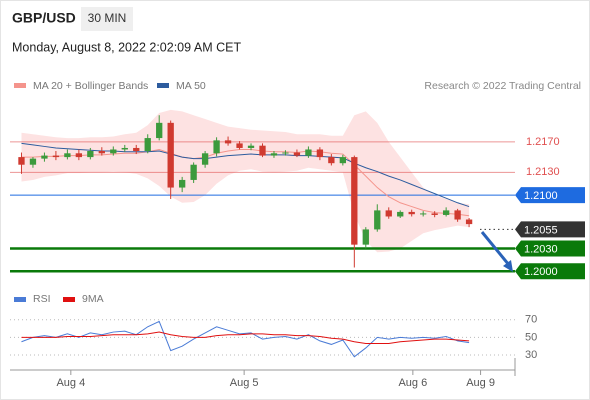 The height and width of the screenshot is (400, 590). What do you see at coordinates (191, 86) in the screenshot?
I see `legend-label: MA 50` at bounding box center [191, 86].